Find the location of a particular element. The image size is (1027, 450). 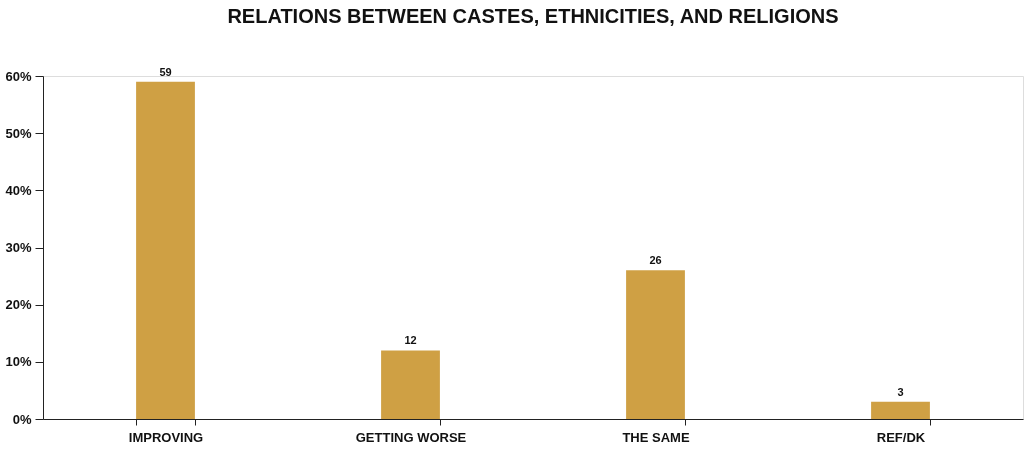

data-label: 26 is located at coordinates (655, 260).